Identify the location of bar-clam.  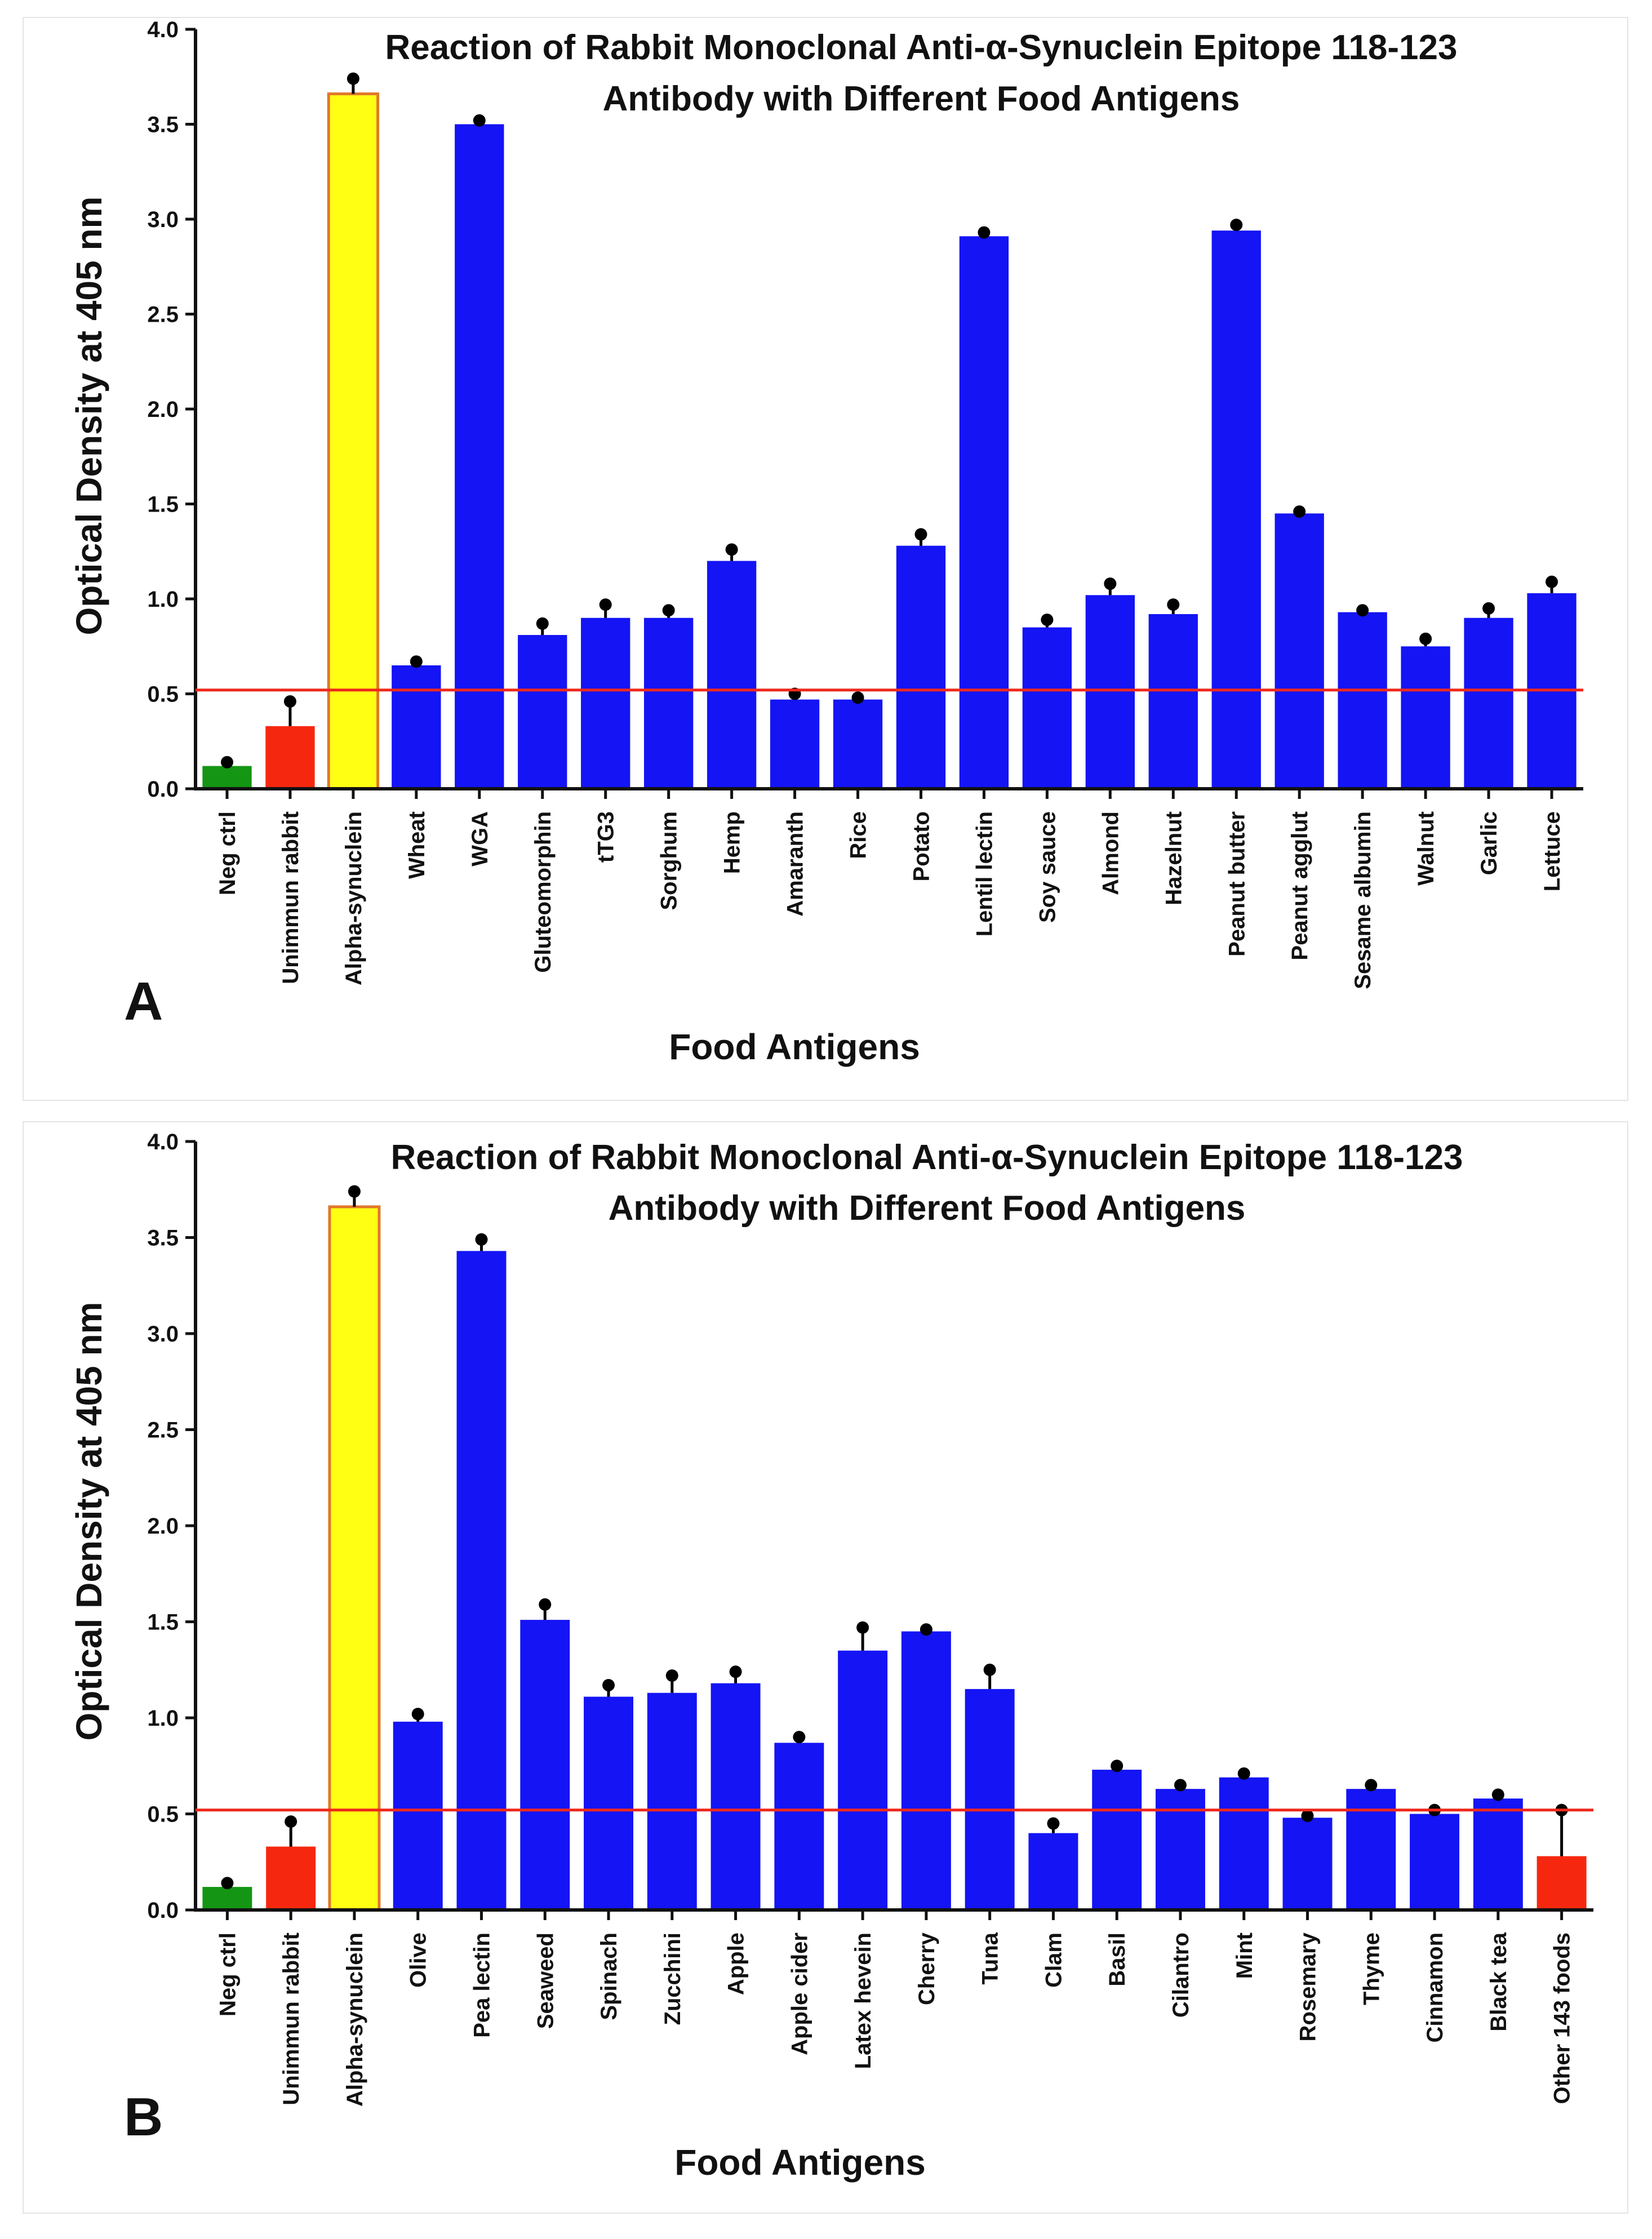
(1053, 1871).